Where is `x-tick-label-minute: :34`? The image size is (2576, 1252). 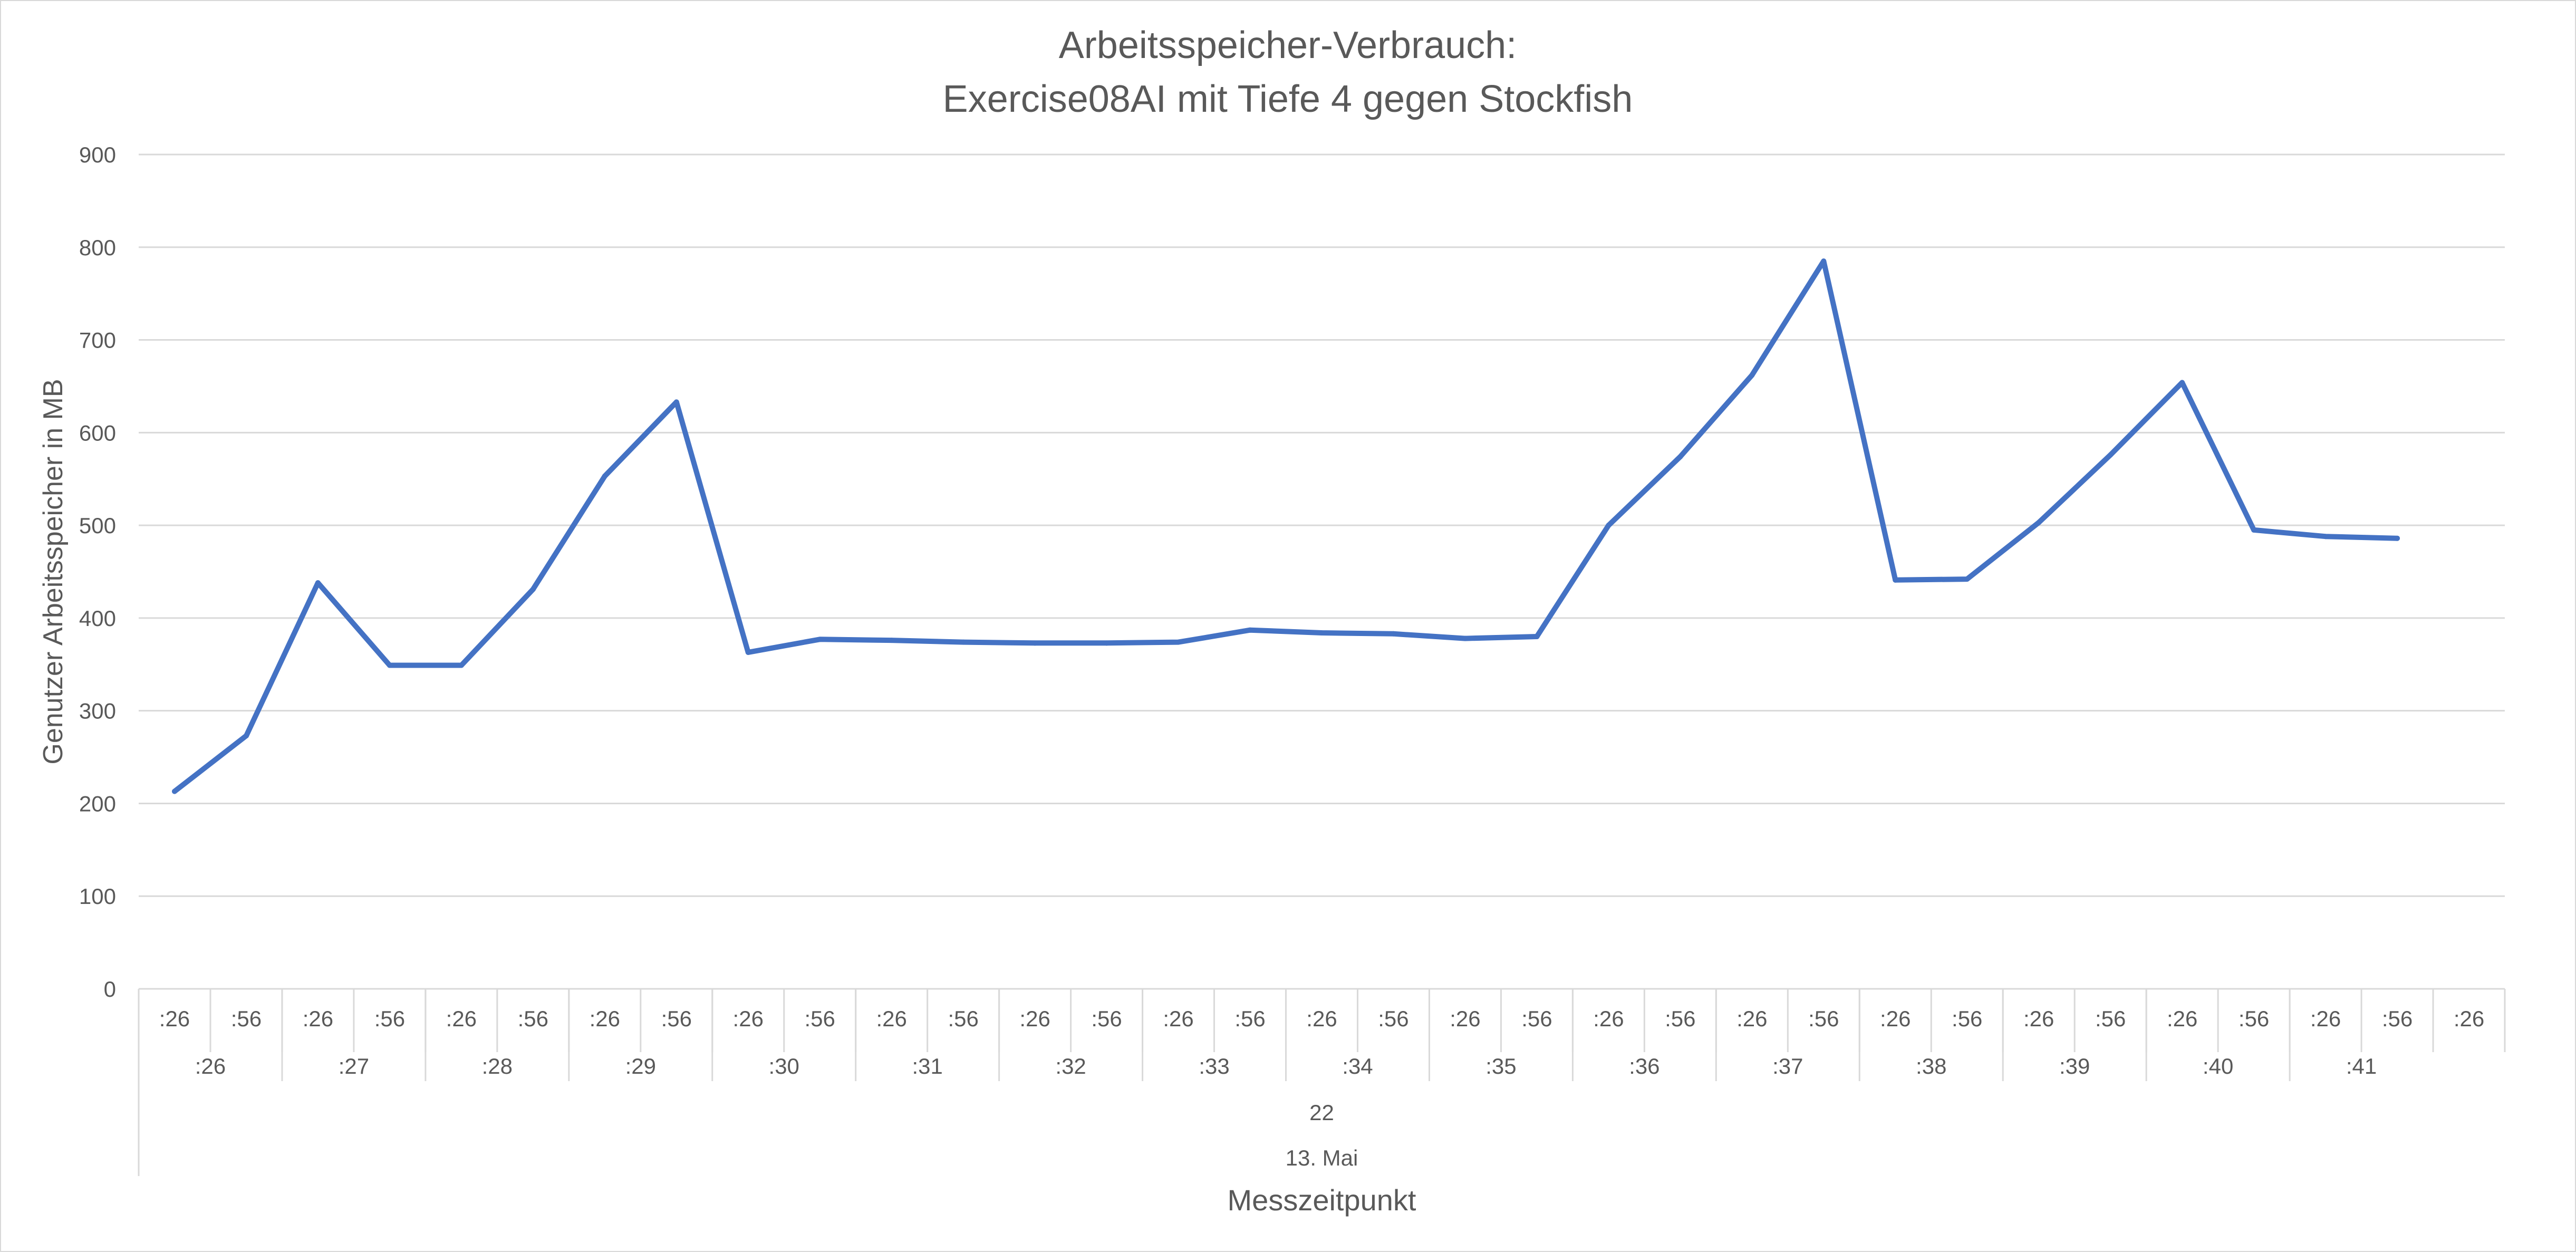 x-tick-label-minute: :34 is located at coordinates (1357, 1066).